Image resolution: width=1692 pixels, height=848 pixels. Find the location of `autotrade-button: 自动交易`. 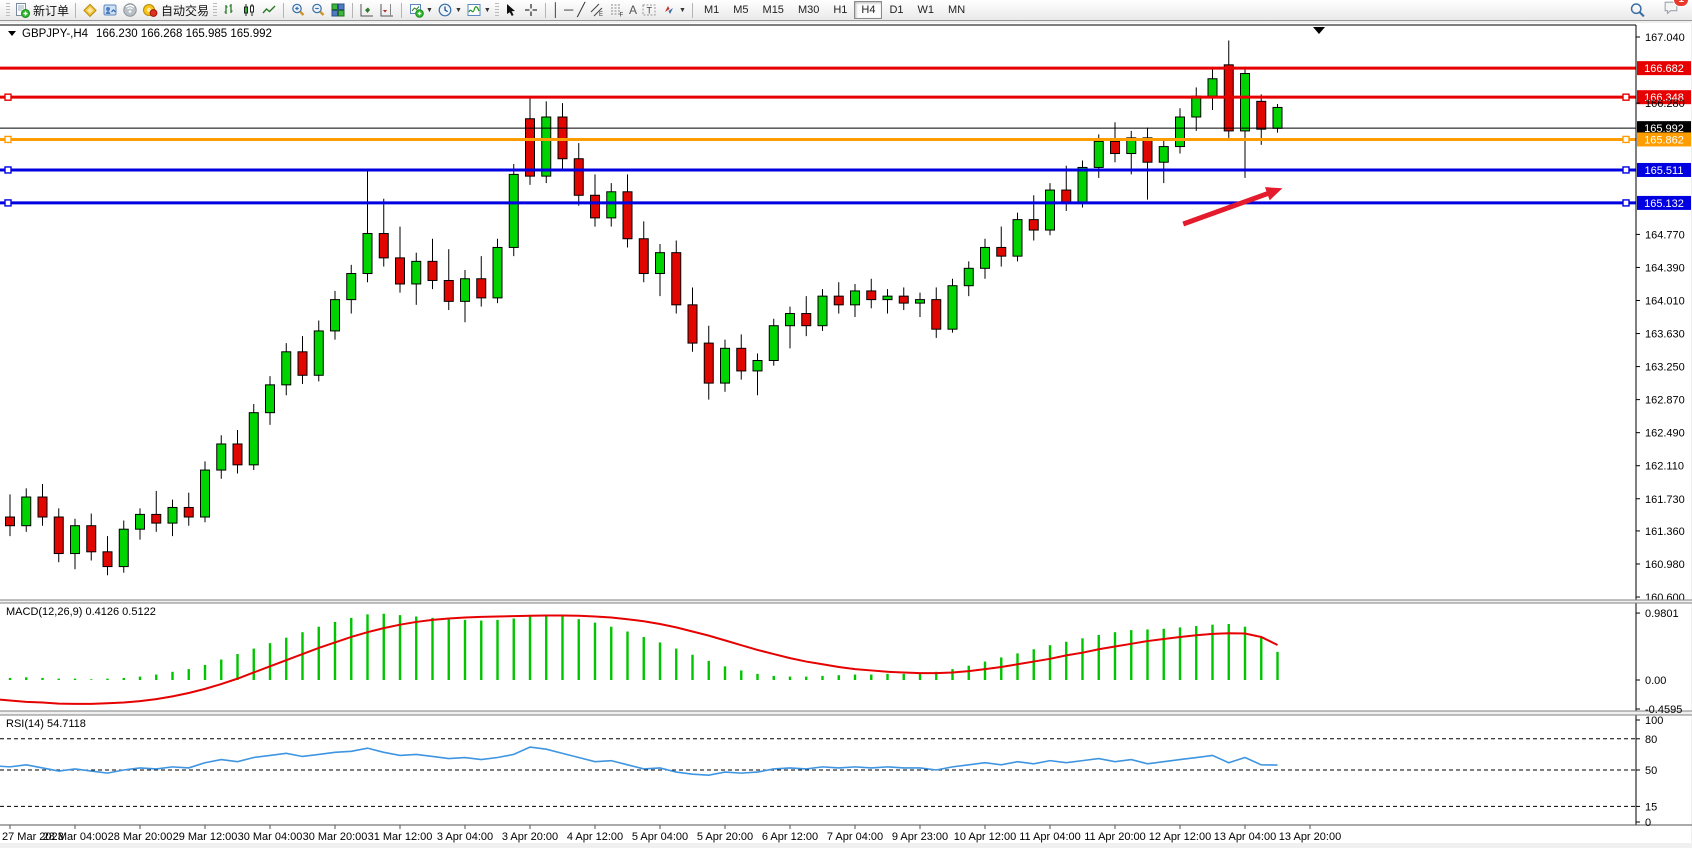

autotrade-button: 自动交易 is located at coordinates (175, 10).